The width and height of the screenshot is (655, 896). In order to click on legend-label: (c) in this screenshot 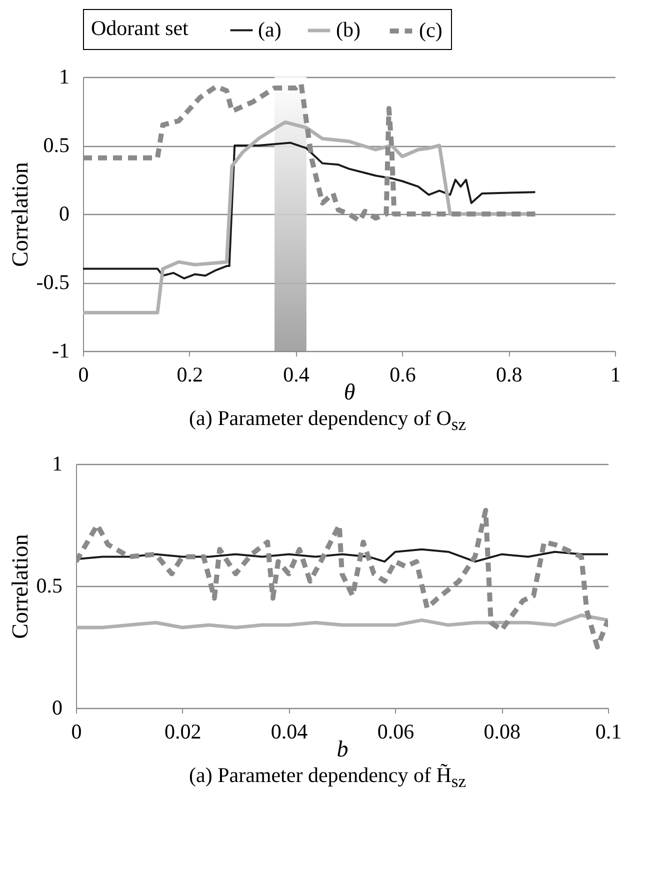, I will do `click(430, 30)`.